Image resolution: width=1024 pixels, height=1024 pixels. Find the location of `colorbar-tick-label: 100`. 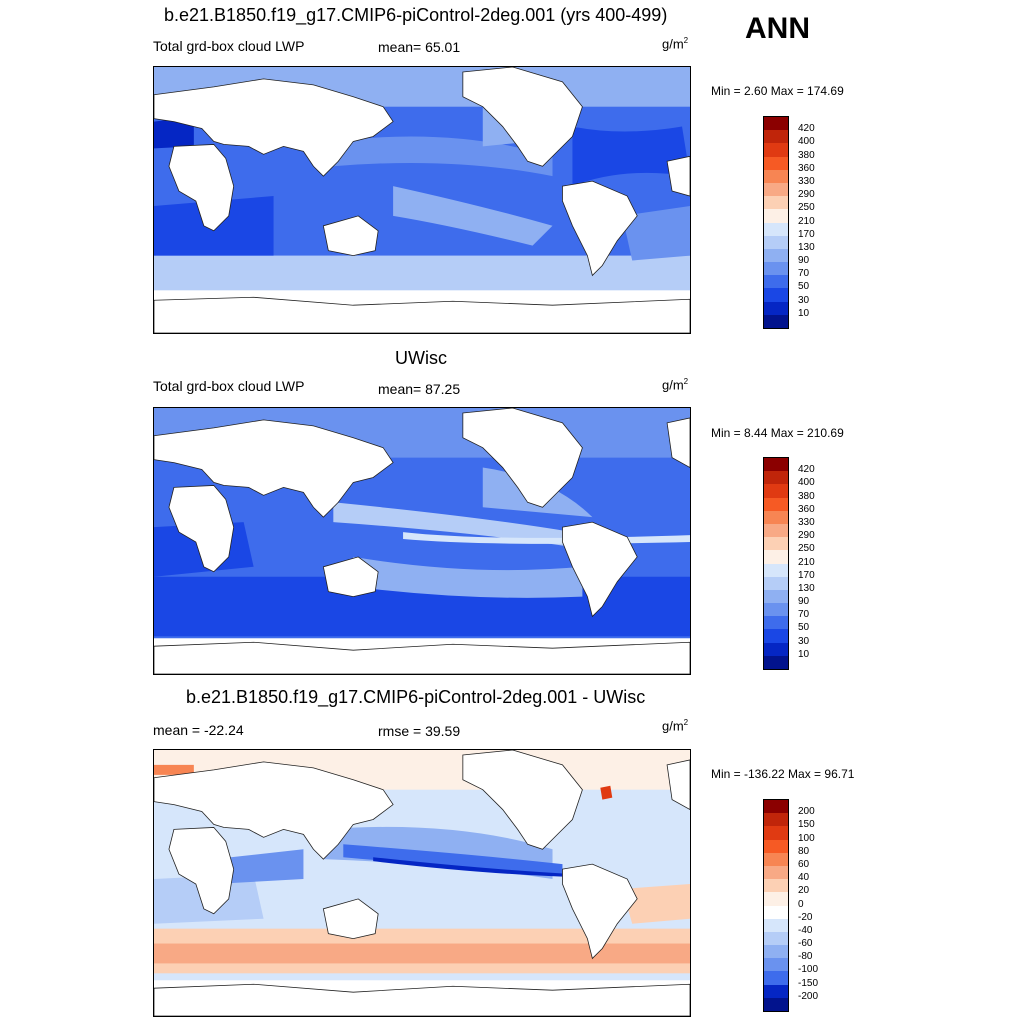

colorbar-tick-label: 100 is located at coordinates (806, 838).